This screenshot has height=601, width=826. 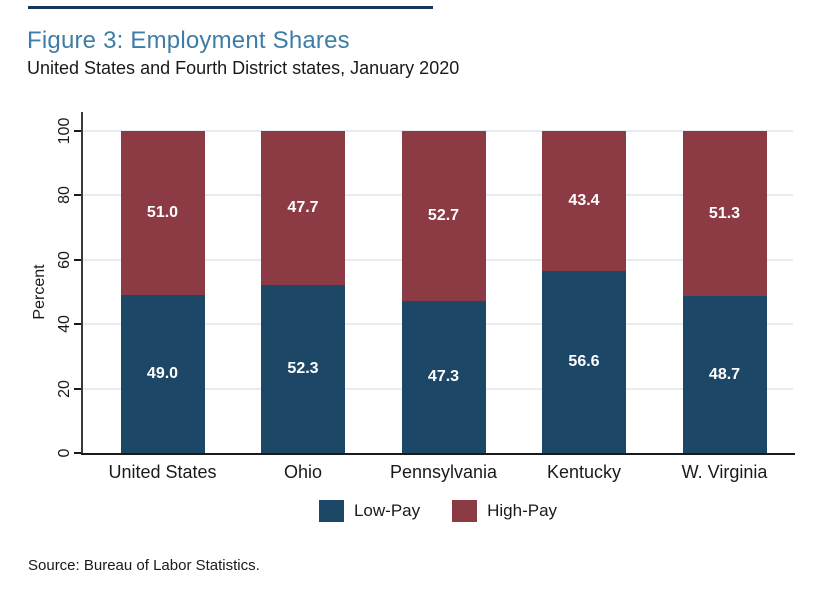 I want to click on y-tick-label-0: 0, so click(x=64, y=453).